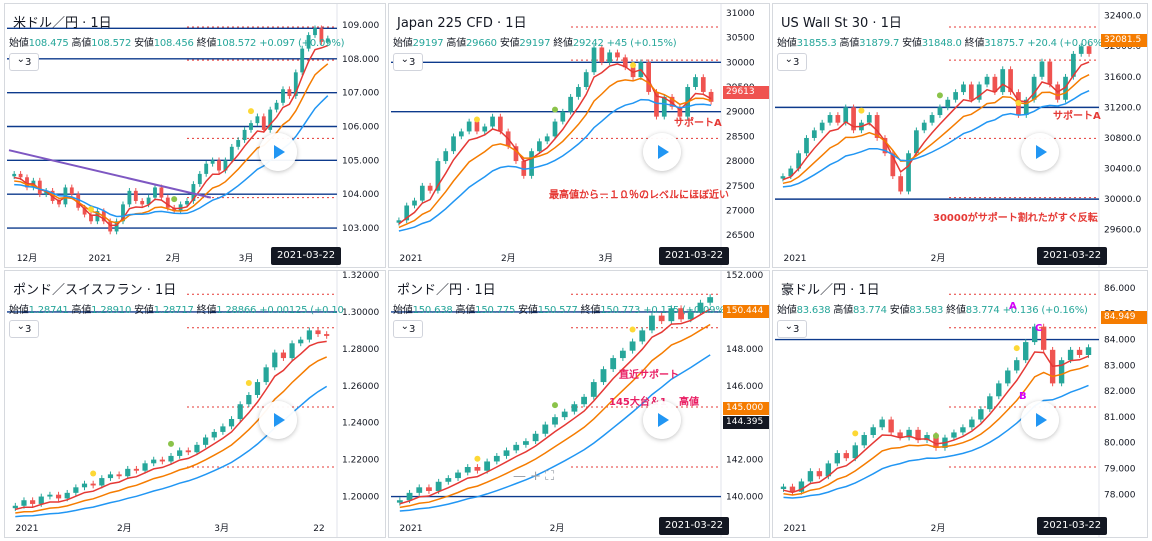 This screenshot has width=1152, height=541. I want to click on chart-annotation: A, so click(1013, 306).